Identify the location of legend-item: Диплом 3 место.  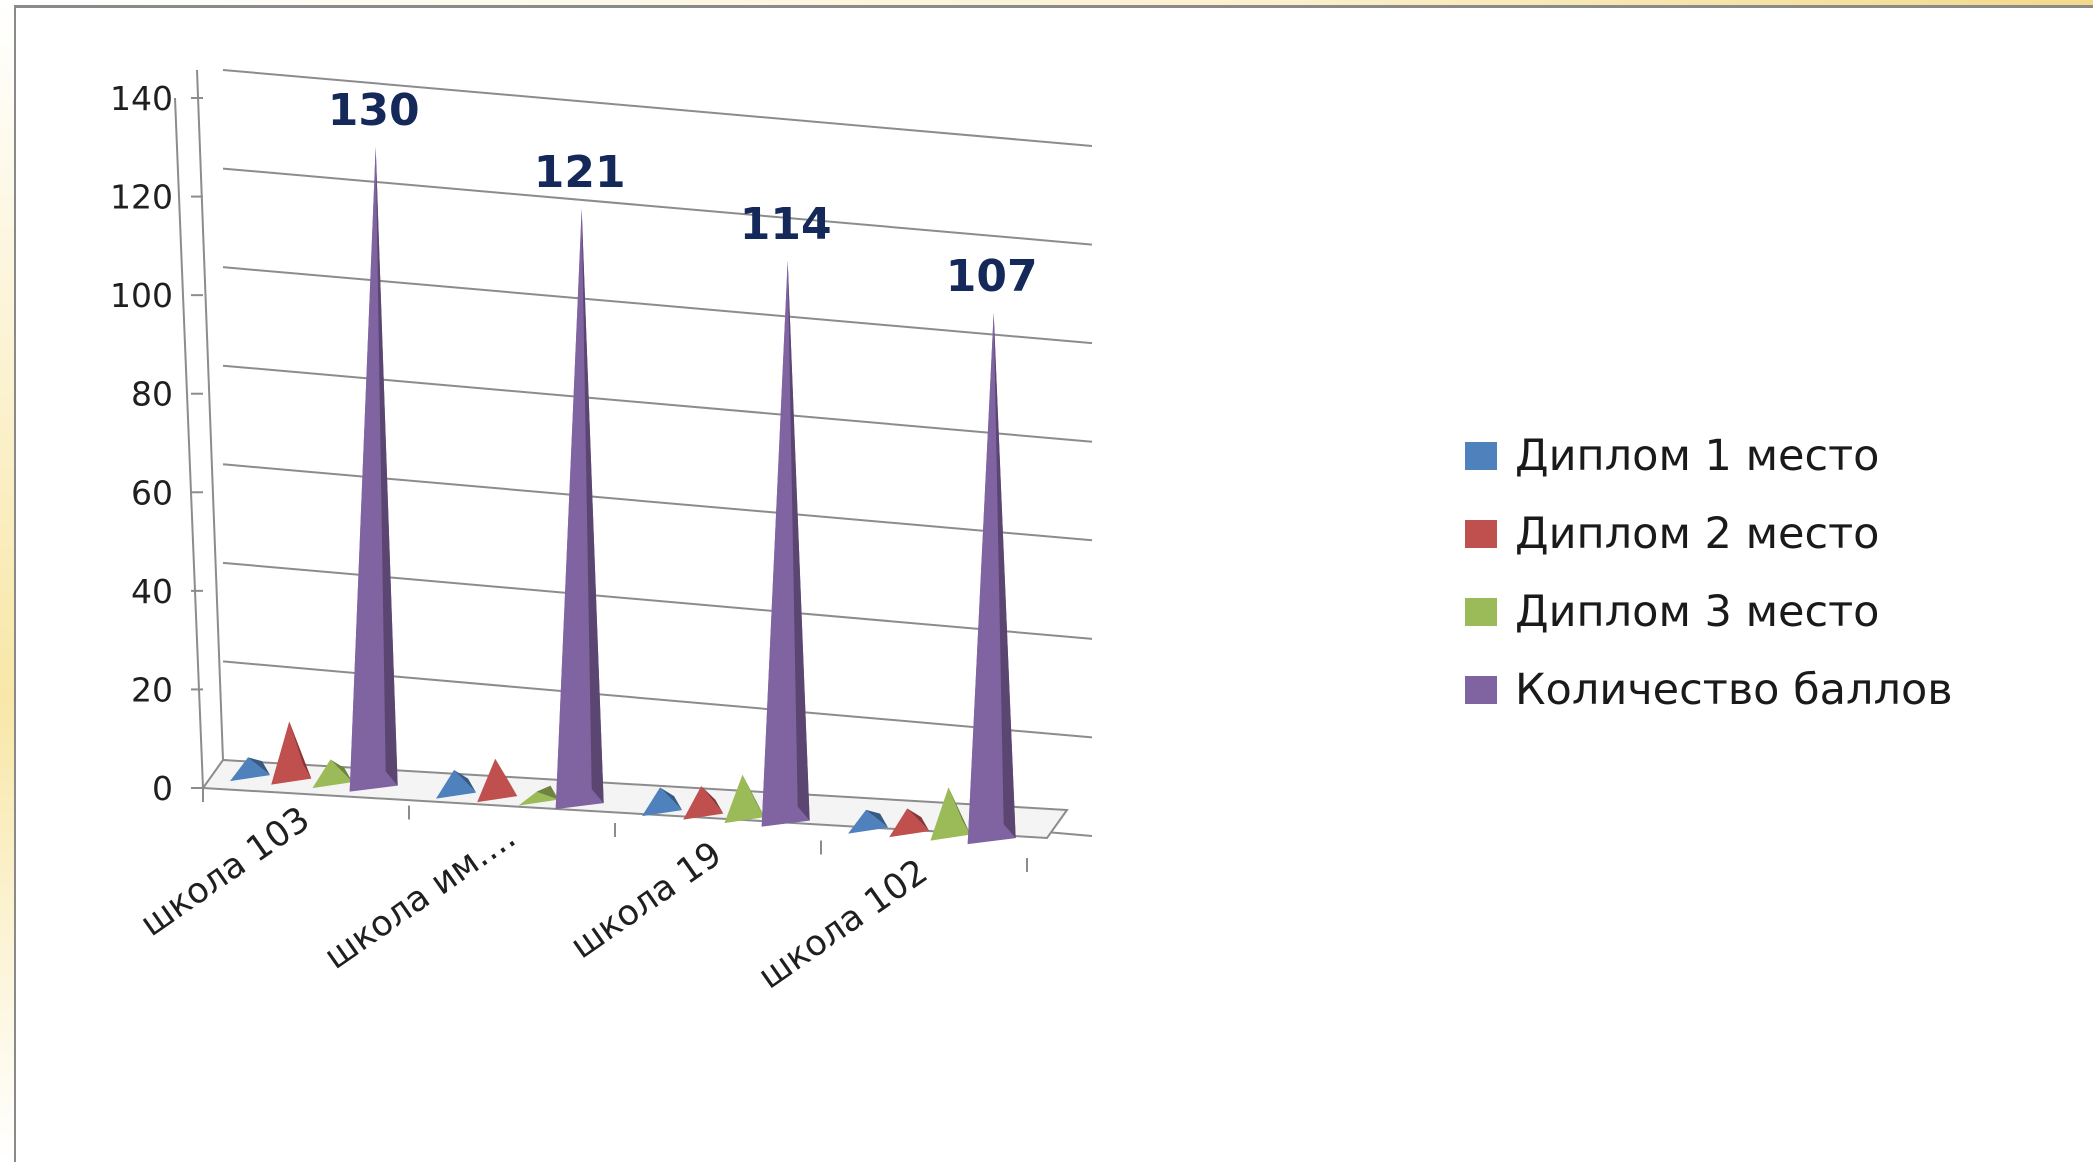
(1672, 612).